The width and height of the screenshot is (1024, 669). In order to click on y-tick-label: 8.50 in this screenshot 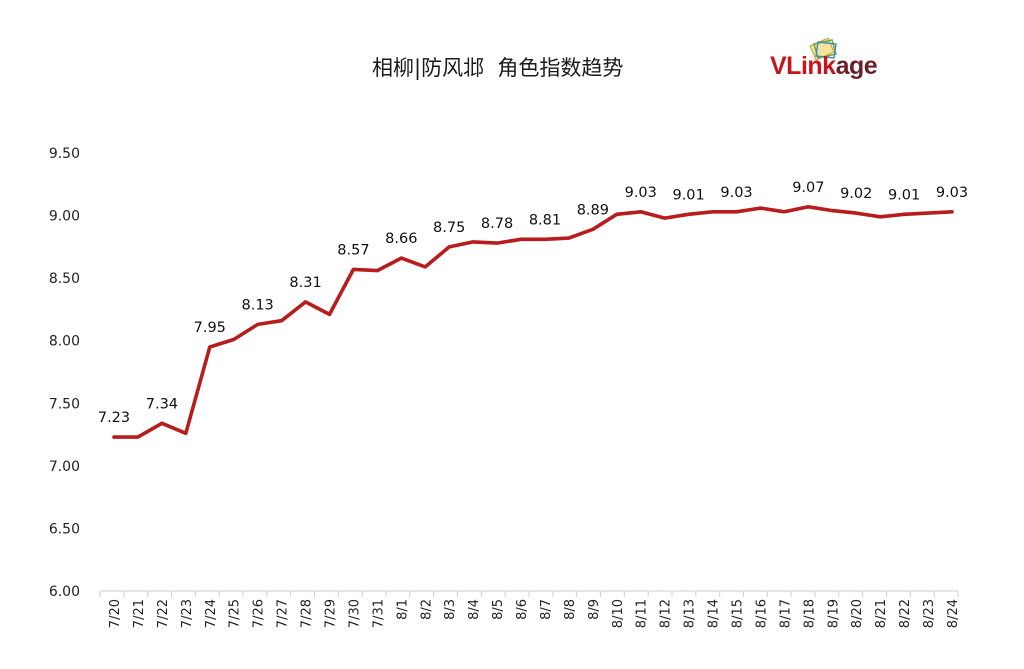, I will do `click(64, 279)`.